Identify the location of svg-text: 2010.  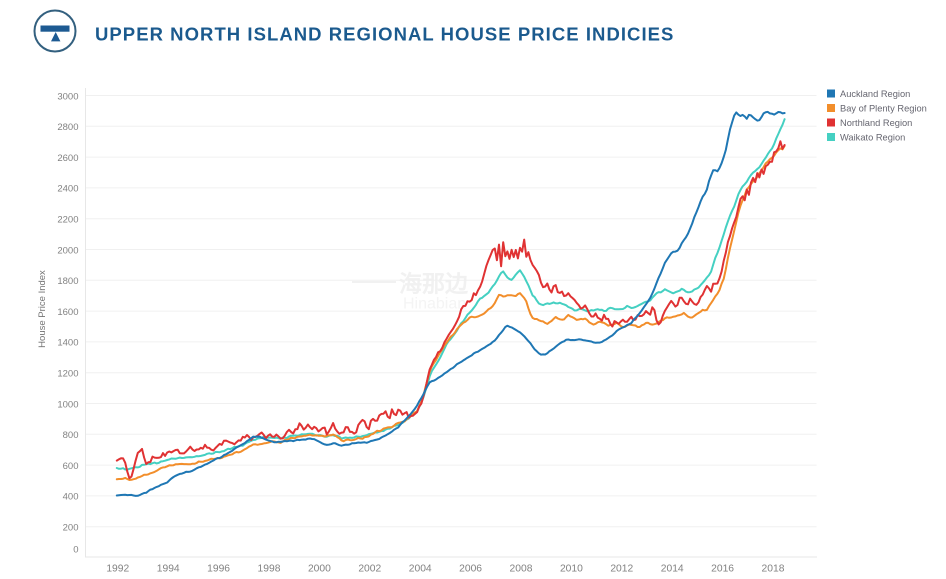
(571, 569).